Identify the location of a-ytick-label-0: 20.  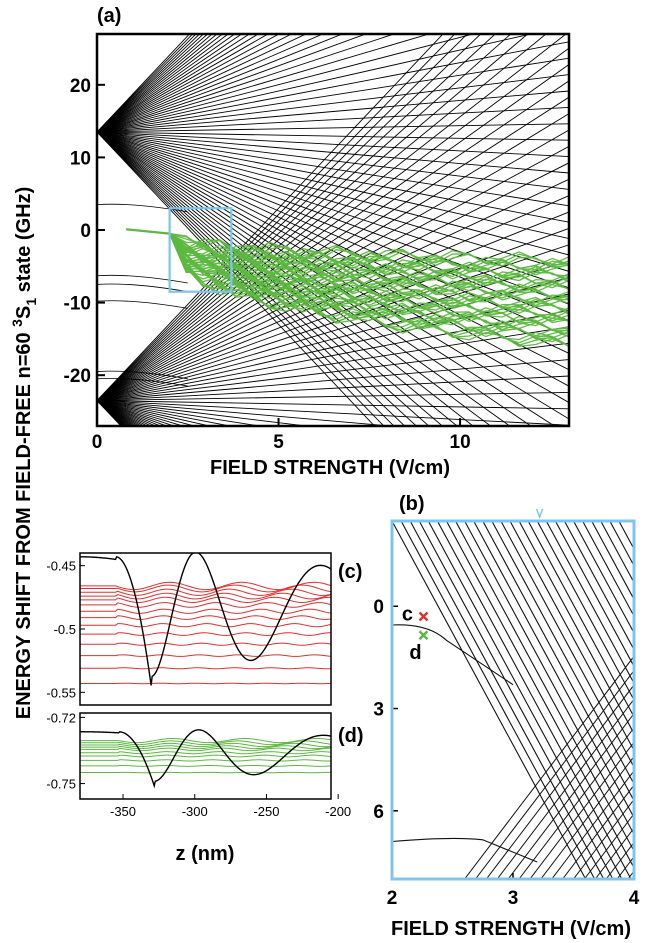
(80, 86).